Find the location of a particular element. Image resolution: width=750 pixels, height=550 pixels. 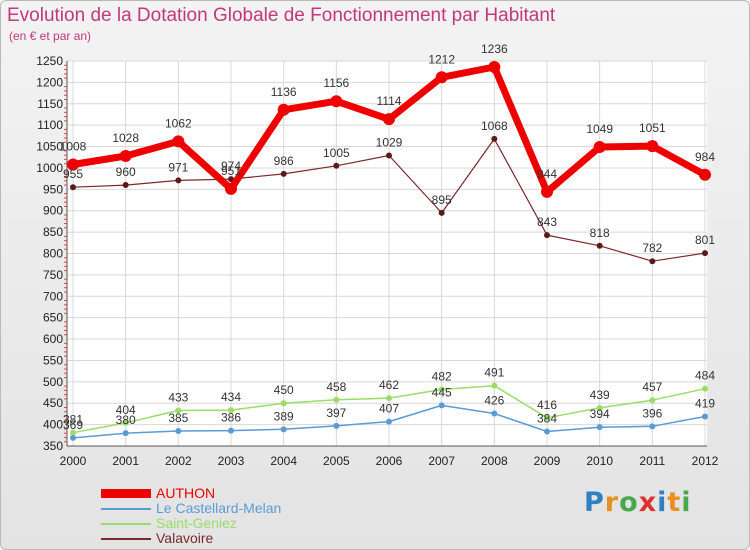

y-tick-label: 1050 is located at coordinates (49, 147).